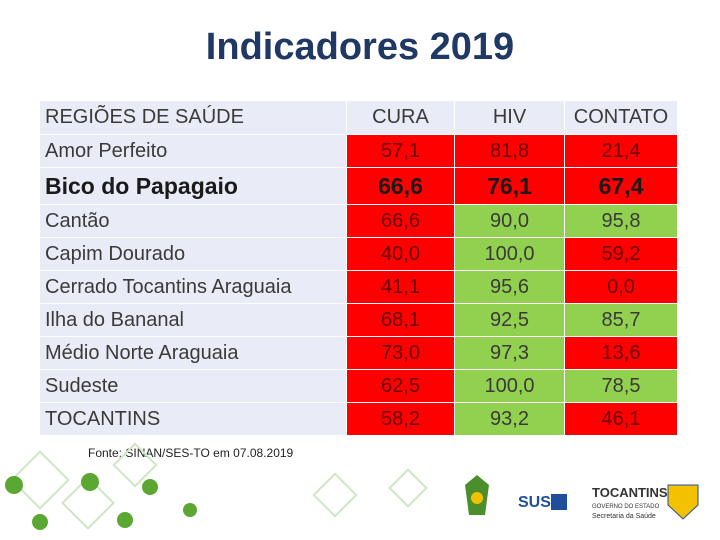  I want to click on region-cell: Amor Perfeito, so click(193, 151).